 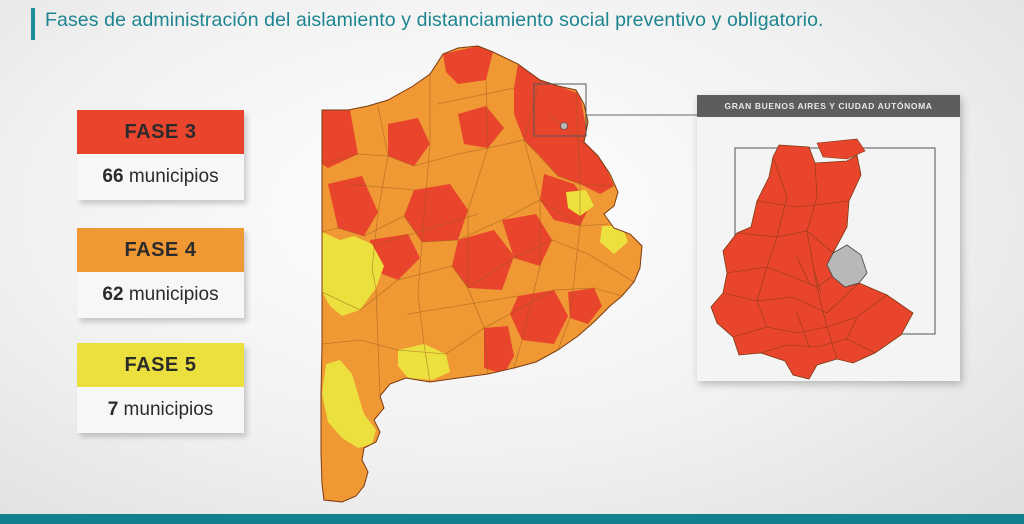 What do you see at coordinates (160, 177) in the screenshot?
I see `legend-phase-count: 66 municipios` at bounding box center [160, 177].